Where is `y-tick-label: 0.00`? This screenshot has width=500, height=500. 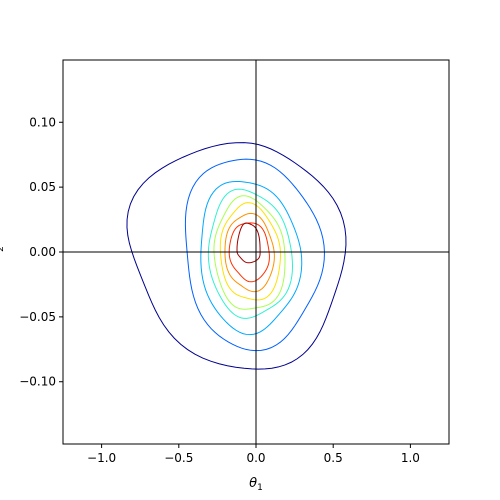
y-tick-label: 0.00 is located at coordinates (42, 252).